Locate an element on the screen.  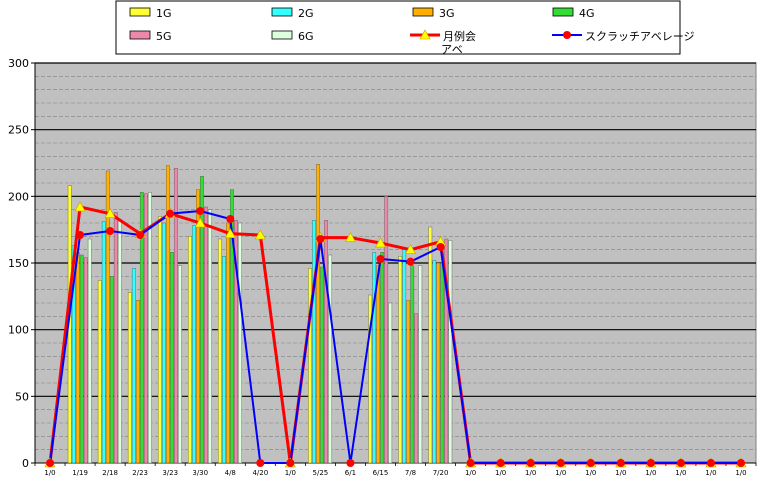
legend-swatch-4g is located at coordinates (563, 12).